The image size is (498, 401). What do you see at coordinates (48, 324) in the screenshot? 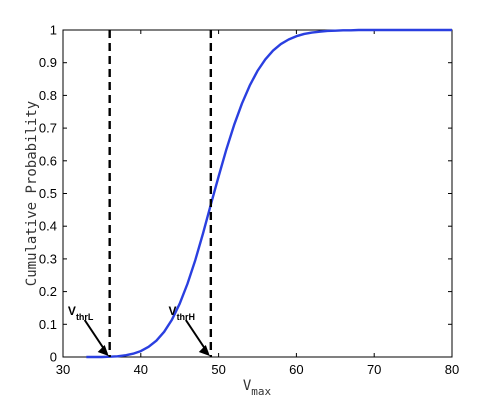
I see `y-tick-label: 0.1` at bounding box center [48, 324].